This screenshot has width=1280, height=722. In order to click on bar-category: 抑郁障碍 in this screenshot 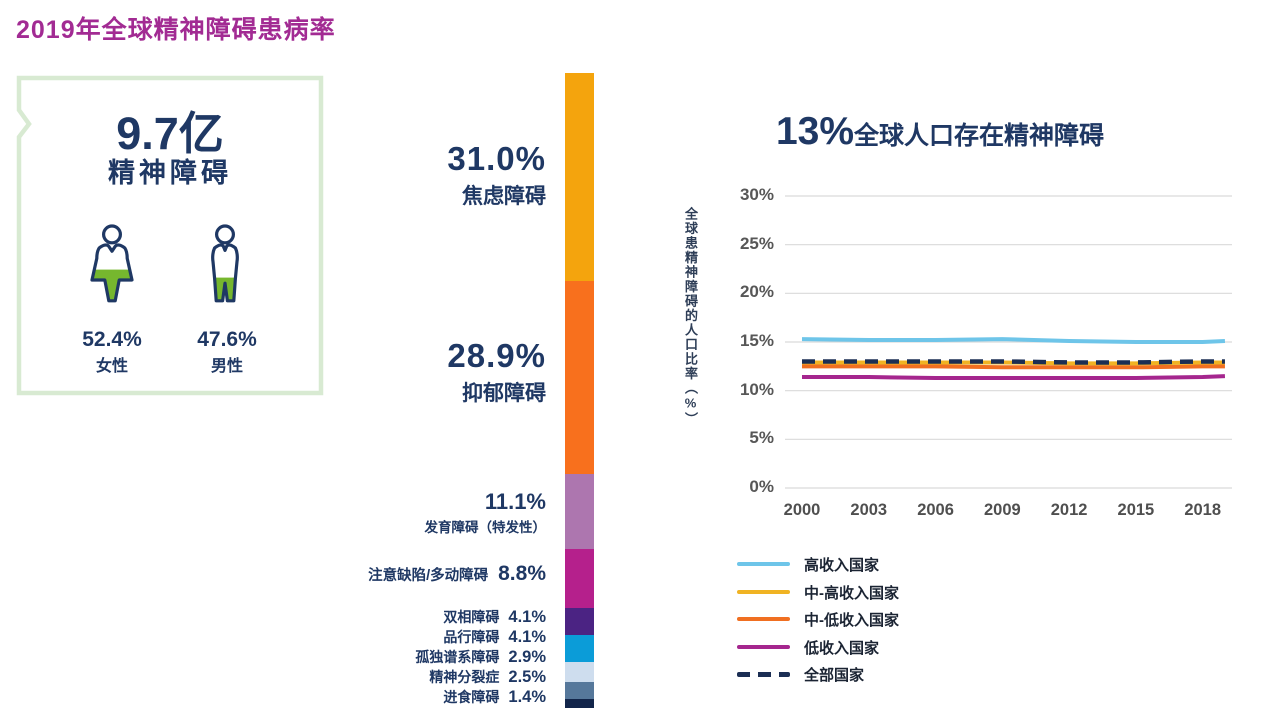, I will do `click(504, 393)`.